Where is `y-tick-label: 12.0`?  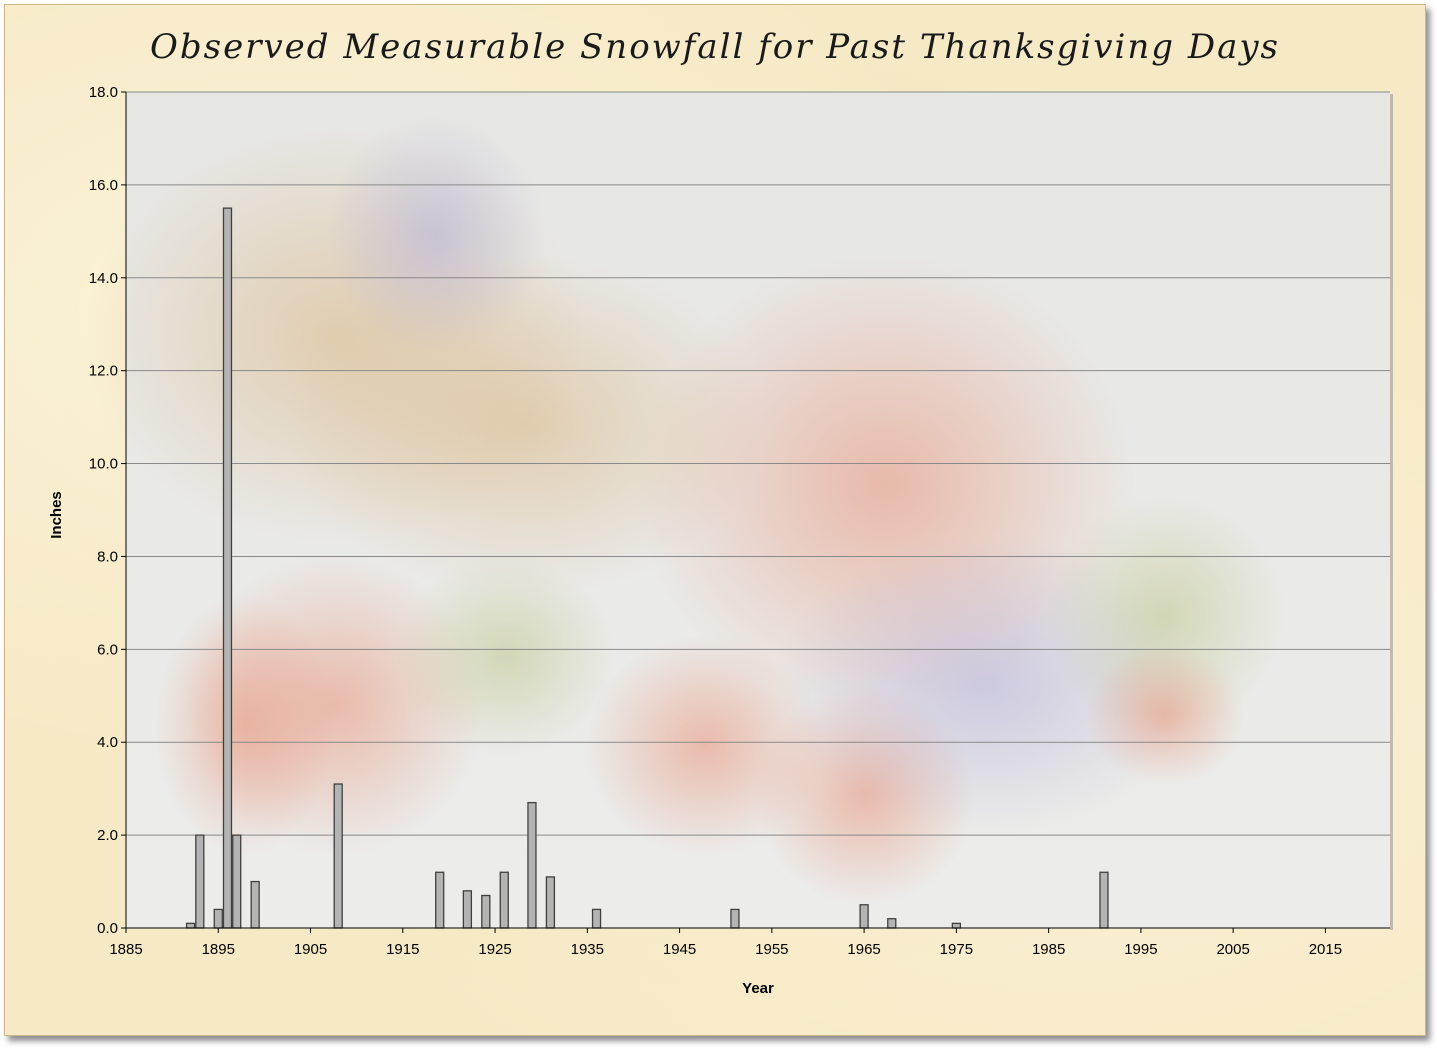
y-tick-label: 12.0 is located at coordinates (103, 371).